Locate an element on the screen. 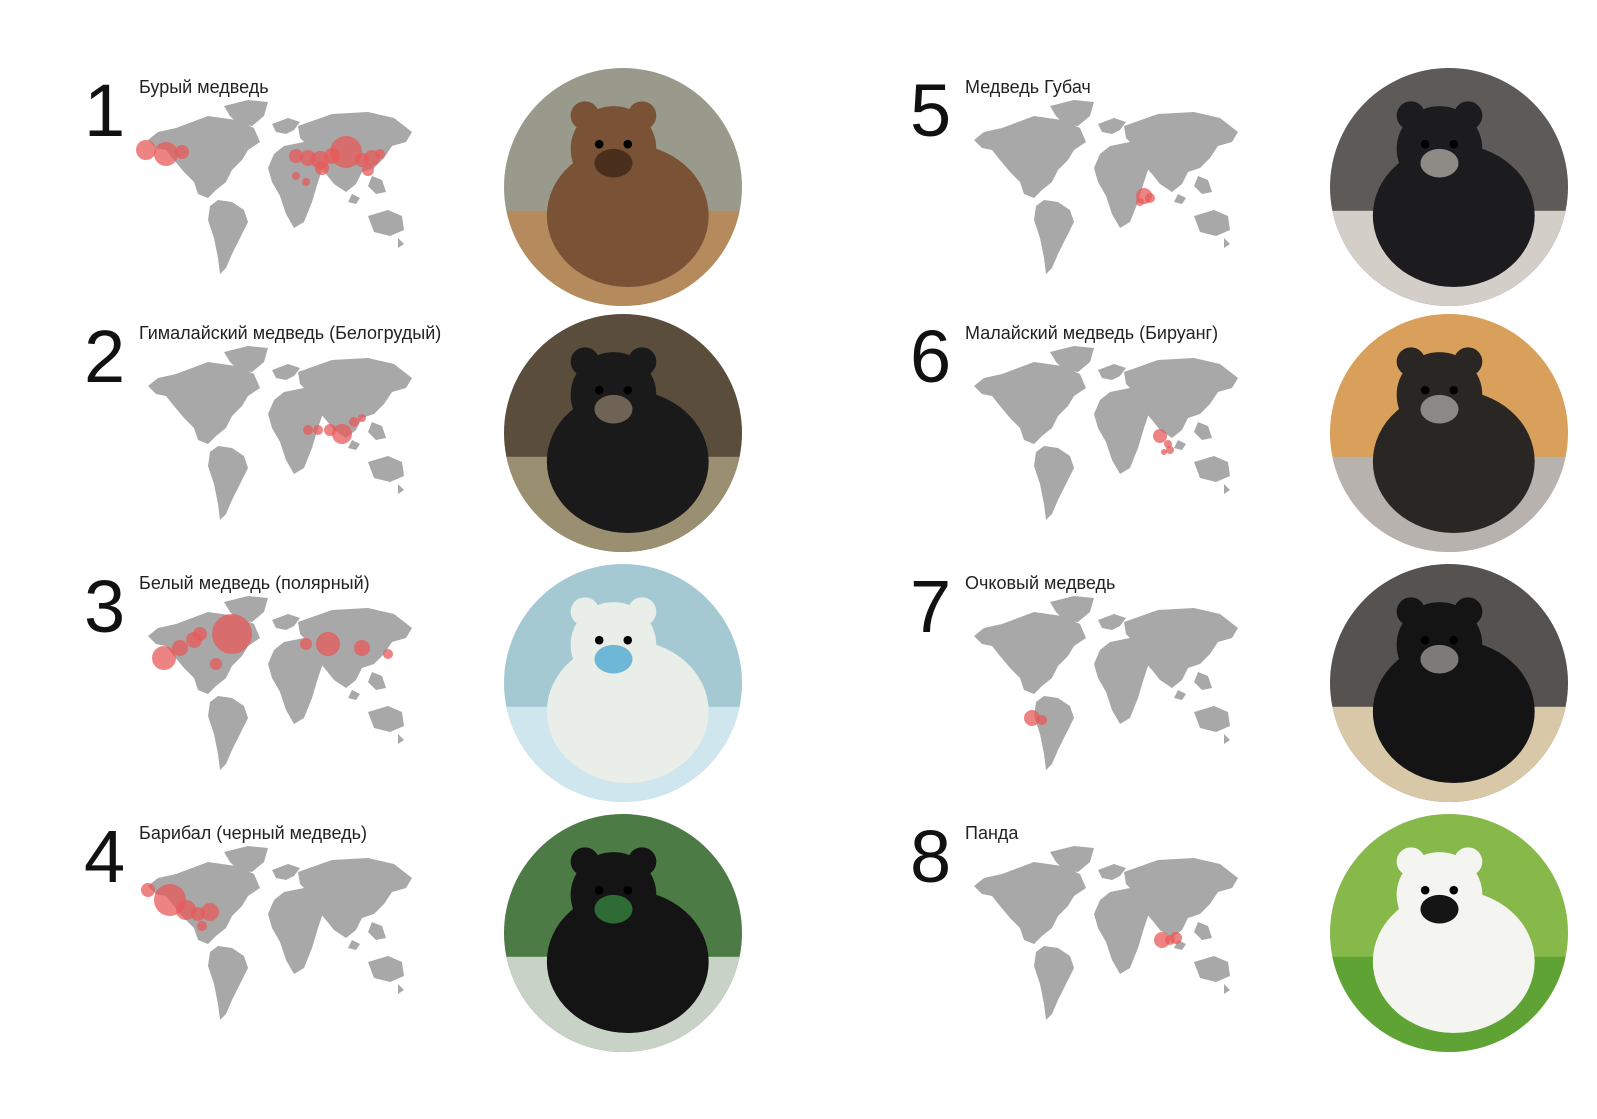 Image resolution: width=1597 pixels, height=1119 pixels. bear-entry-3: 3 Белый медведь (полярный) is located at coordinates (434, 687).